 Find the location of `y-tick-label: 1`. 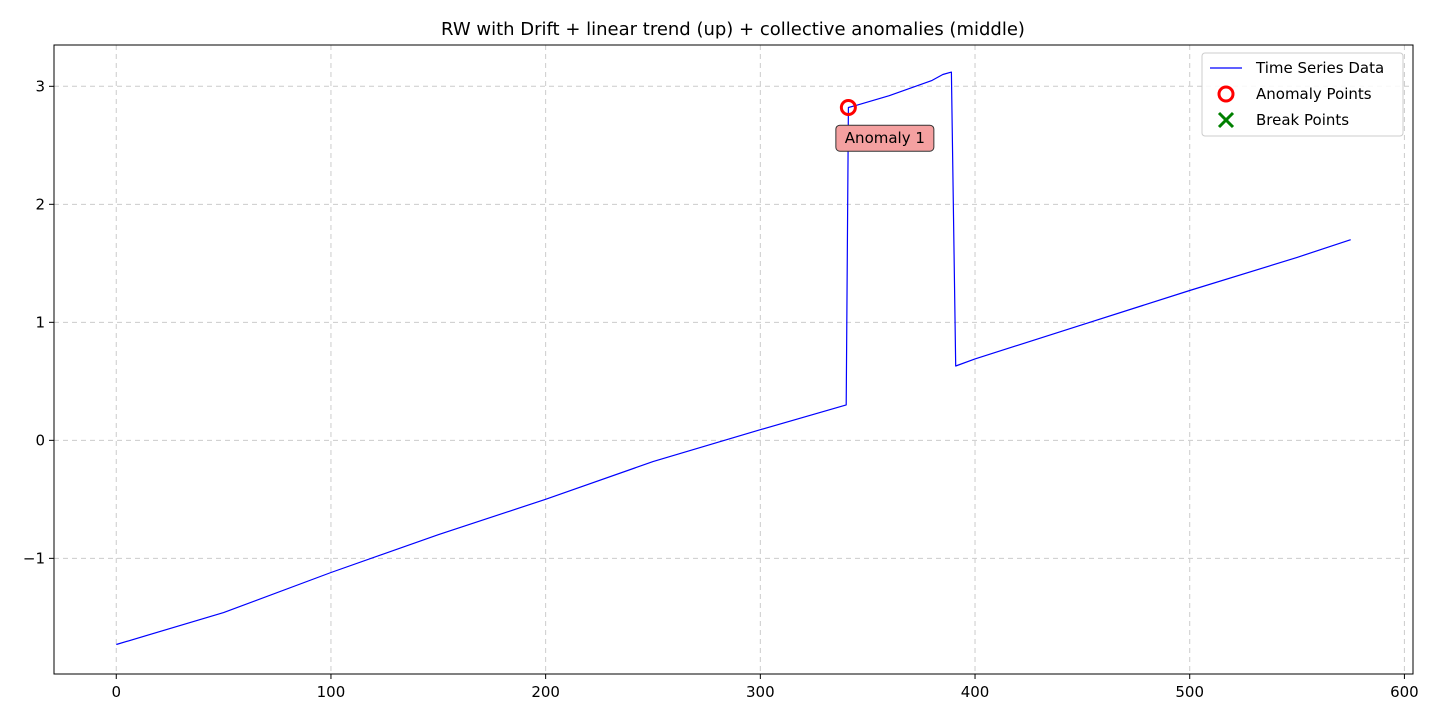

y-tick-label: 1 is located at coordinates (40, 322).